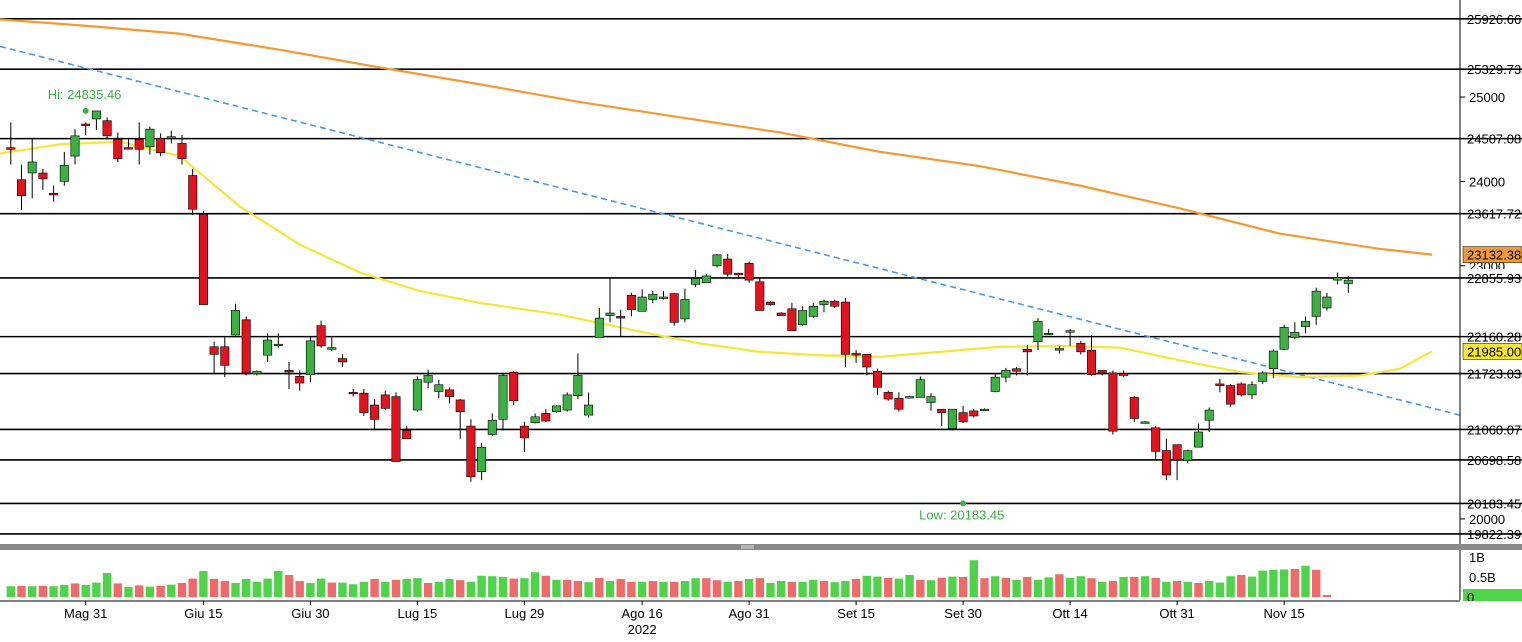 Image resolution: width=1522 pixels, height=642 pixels. I want to click on annotation-label: Low: 20183.45, so click(961, 514).